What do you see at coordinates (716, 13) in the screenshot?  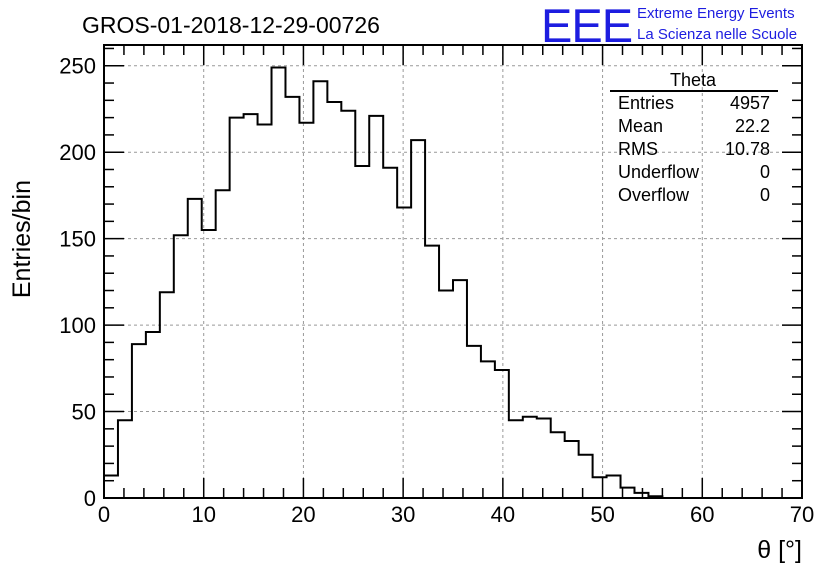 I see `eee-logo-line1: Extreme Energy Events` at bounding box center [716, 13].